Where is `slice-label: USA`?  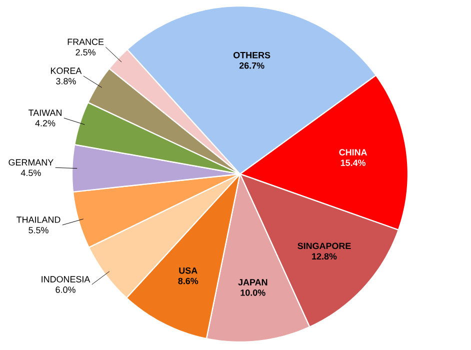
slice-label: USA is located at coordinates (188, 270).